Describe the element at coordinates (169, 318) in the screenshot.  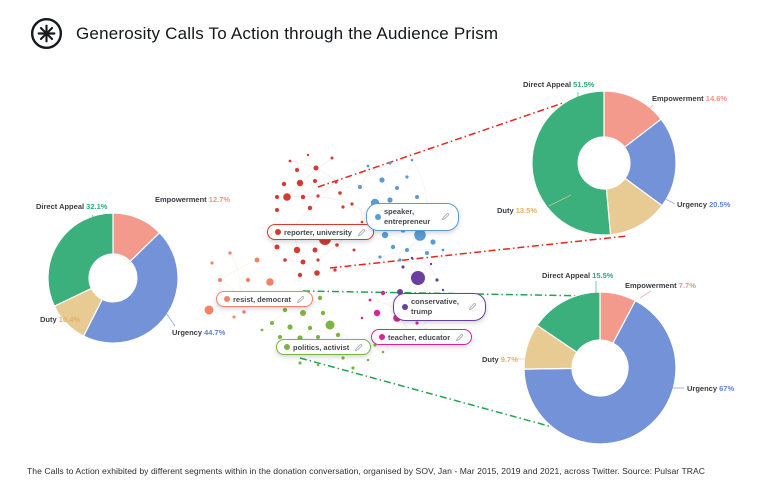
I see `leader-left-urgency` at that location.